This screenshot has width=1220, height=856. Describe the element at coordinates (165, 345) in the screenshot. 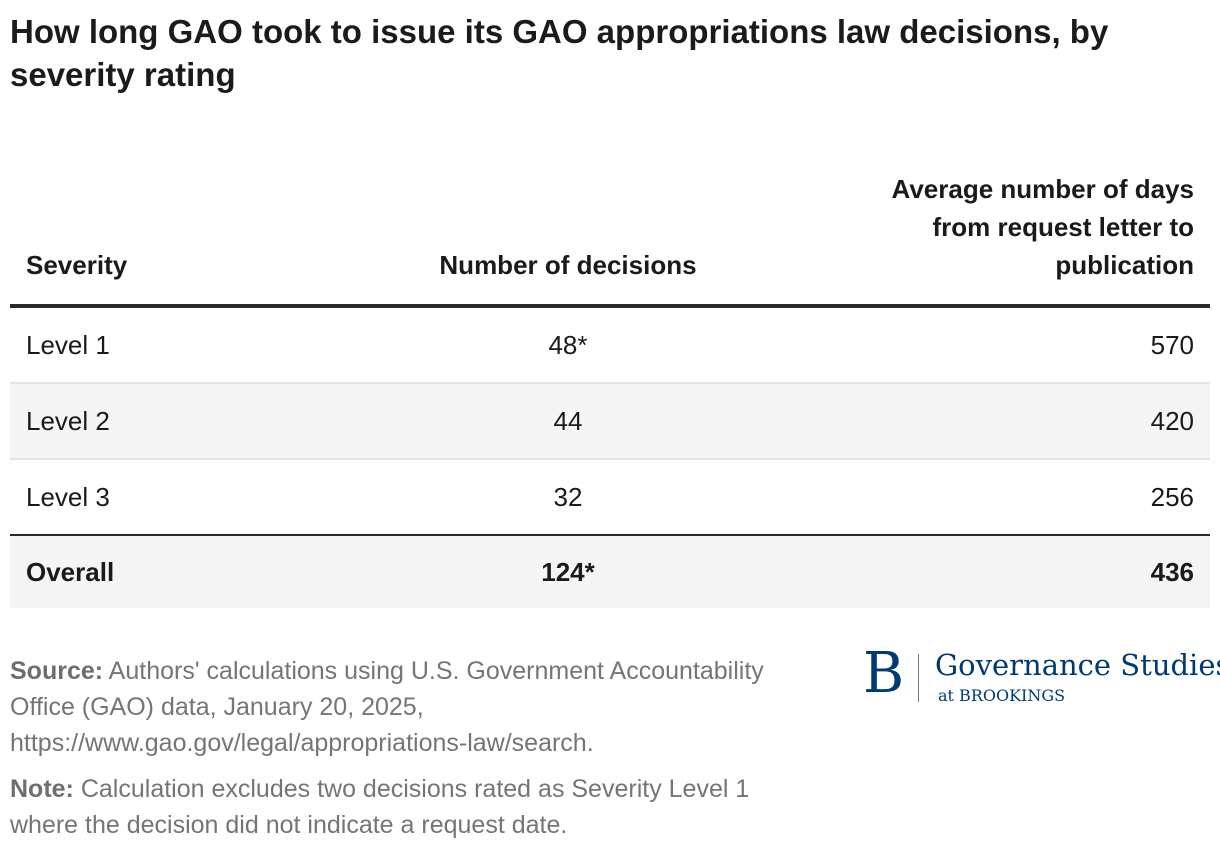

I see `cell-severity: Level 1` at that location.